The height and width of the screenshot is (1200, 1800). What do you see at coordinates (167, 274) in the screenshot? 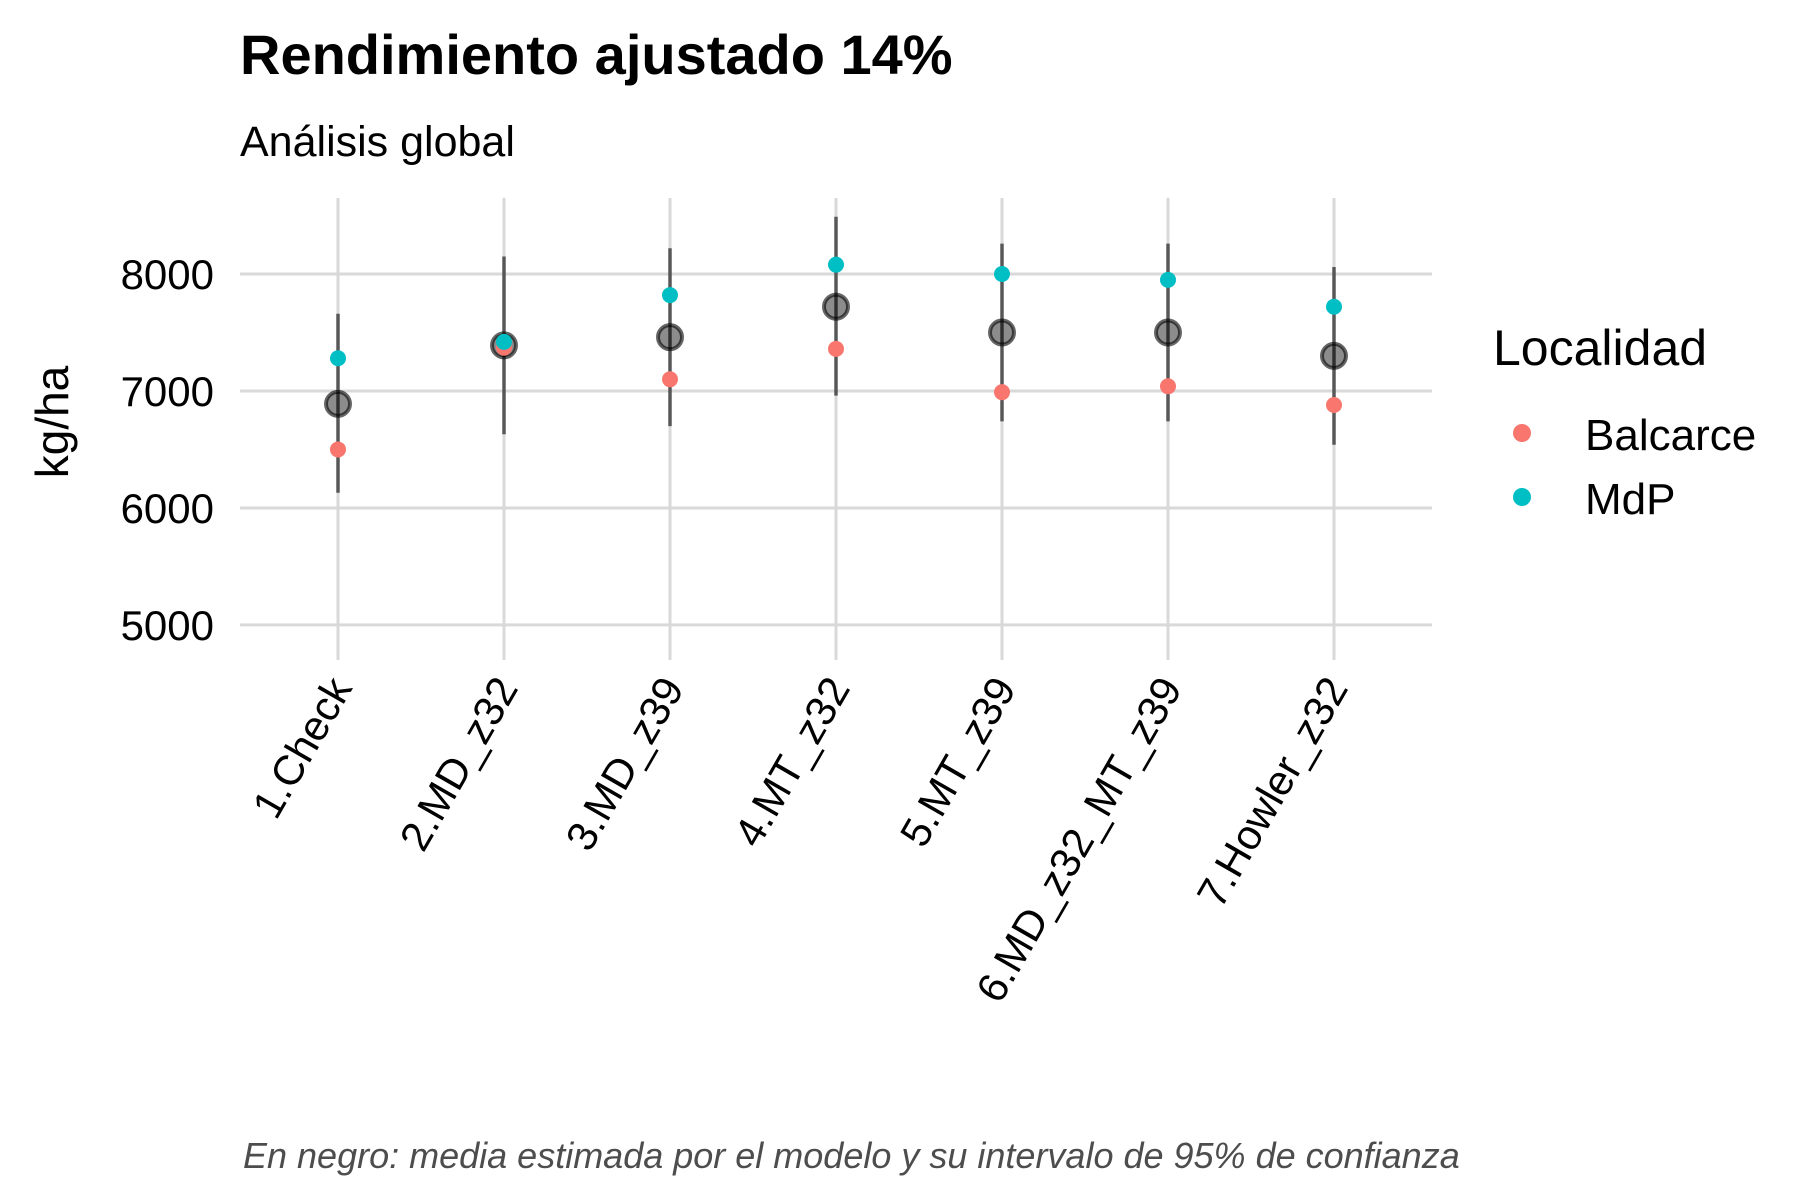
I see `y-tick-label: 8000` at bounding box center [167, 274].